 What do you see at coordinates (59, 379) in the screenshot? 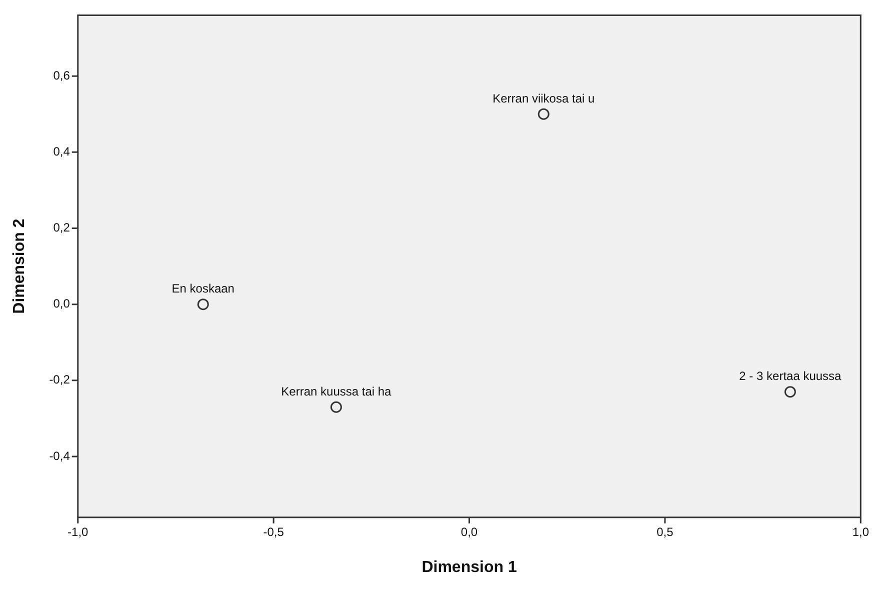
I see `y-tick-label: -0,2` at bounding box center [59, 379].